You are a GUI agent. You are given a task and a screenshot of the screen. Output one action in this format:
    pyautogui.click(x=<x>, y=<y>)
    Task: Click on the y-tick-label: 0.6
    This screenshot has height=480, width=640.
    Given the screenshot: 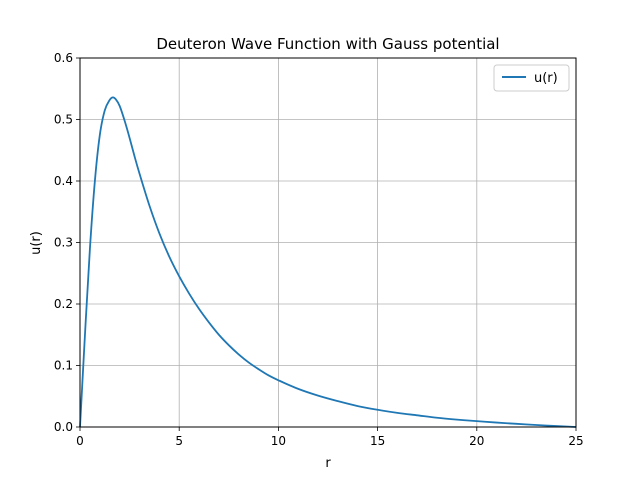 What is the action you would take?
    pyautogui.click(x=63, y=58)
    